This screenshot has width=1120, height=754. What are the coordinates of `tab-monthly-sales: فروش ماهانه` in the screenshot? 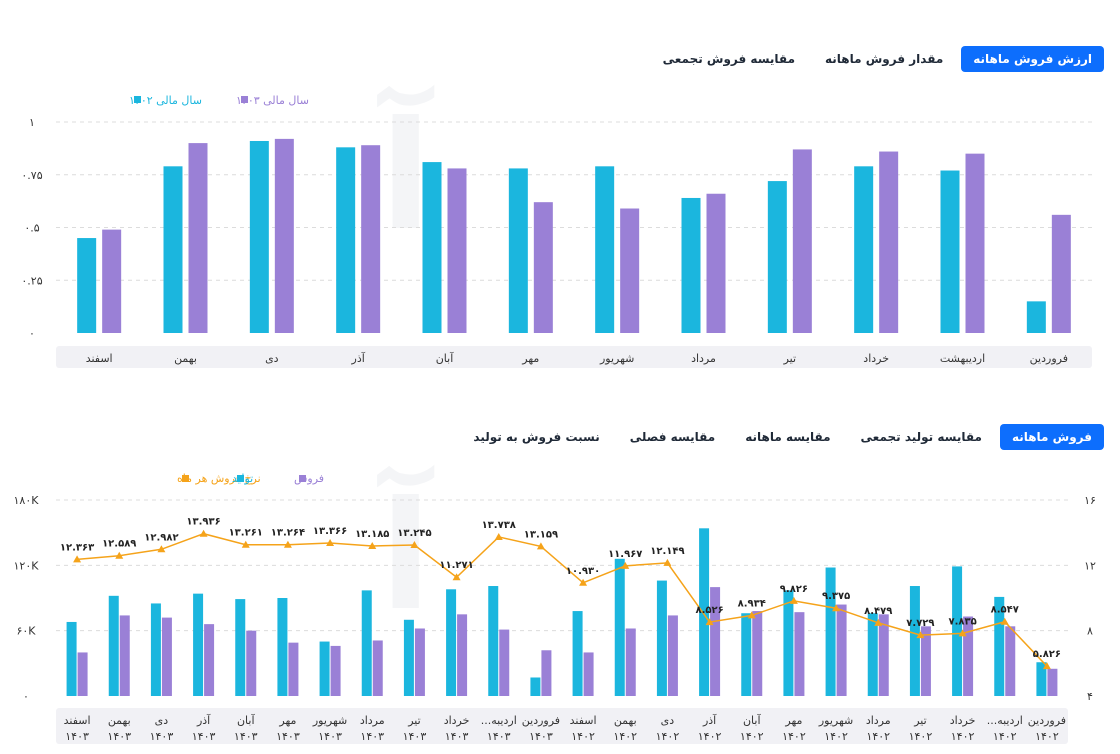 It's located at (1051, 437).